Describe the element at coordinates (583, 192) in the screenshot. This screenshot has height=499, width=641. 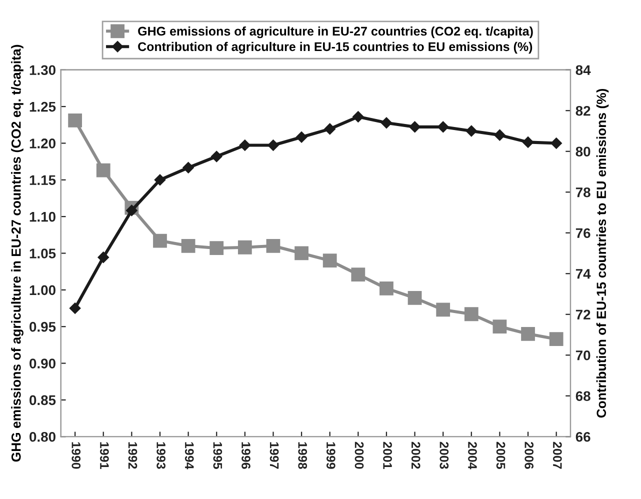
I see `y2-tick-label: 78` at that location.